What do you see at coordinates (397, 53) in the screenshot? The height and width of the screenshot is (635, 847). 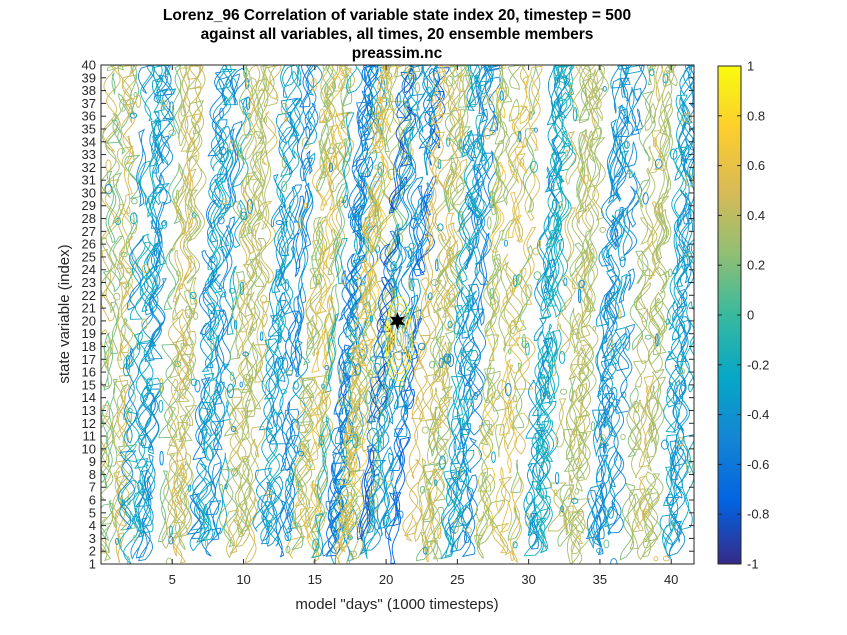 I see `chart-title-line-3: preassim.nc` at bounding box center [397, 53].